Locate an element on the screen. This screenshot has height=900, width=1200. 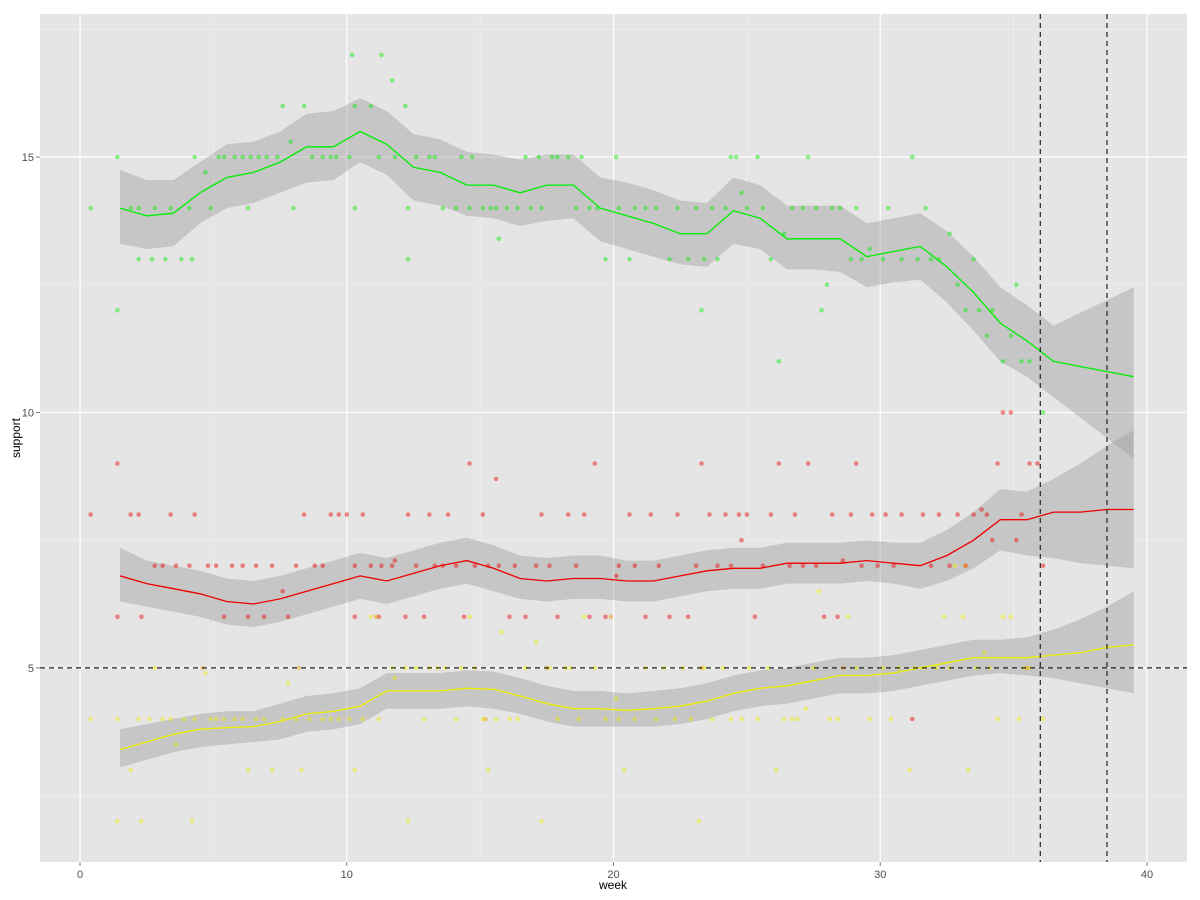
y-tick-label: 5 is located at coordinates (31, 669).